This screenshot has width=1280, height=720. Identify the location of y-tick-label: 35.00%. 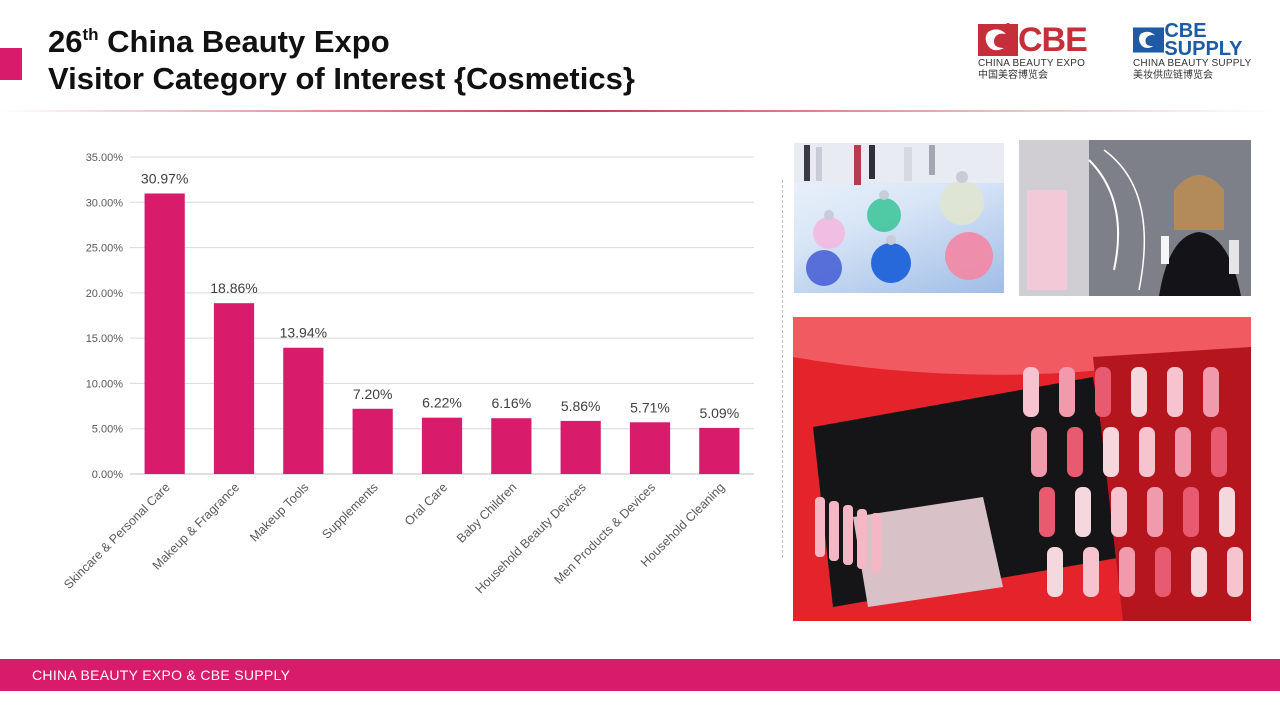
(105, 158).